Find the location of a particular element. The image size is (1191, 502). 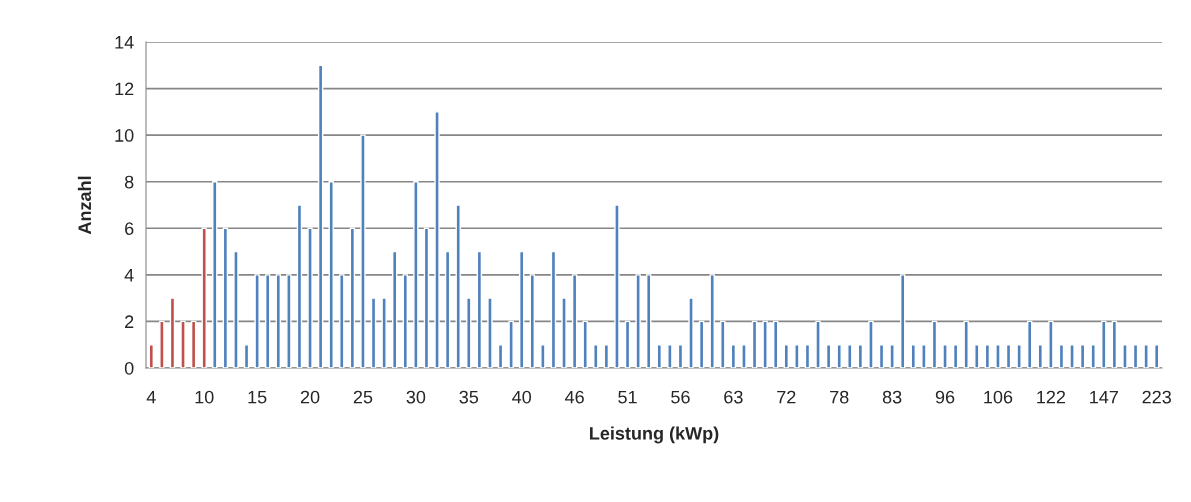

y-tick-label: 6 is located at coordinates (129, 229).